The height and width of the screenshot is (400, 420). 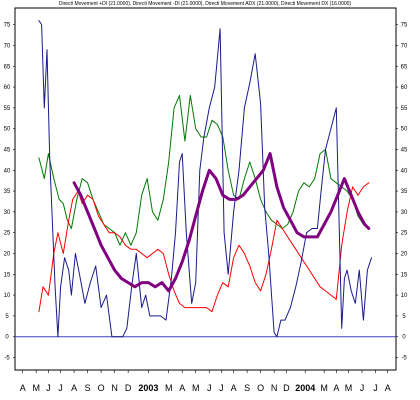 What do you see at coordinates (7, 275) in the screenshot?
I see `y-tick-label-left: 15` at bounding box center [7, 275].